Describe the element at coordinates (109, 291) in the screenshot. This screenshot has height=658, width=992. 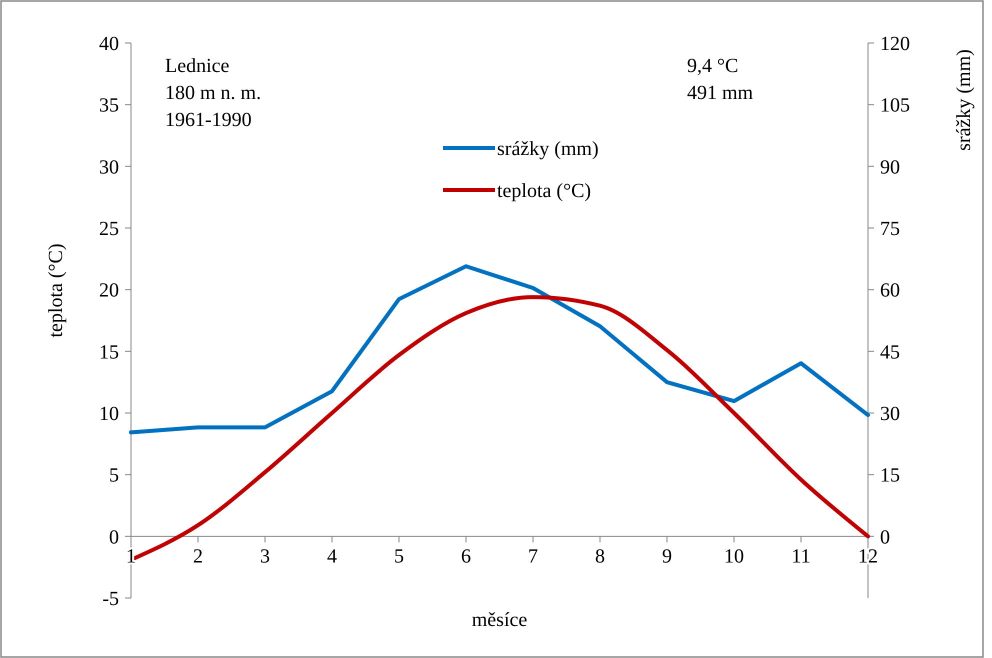
I see `y-tick-label: 20` at that location.